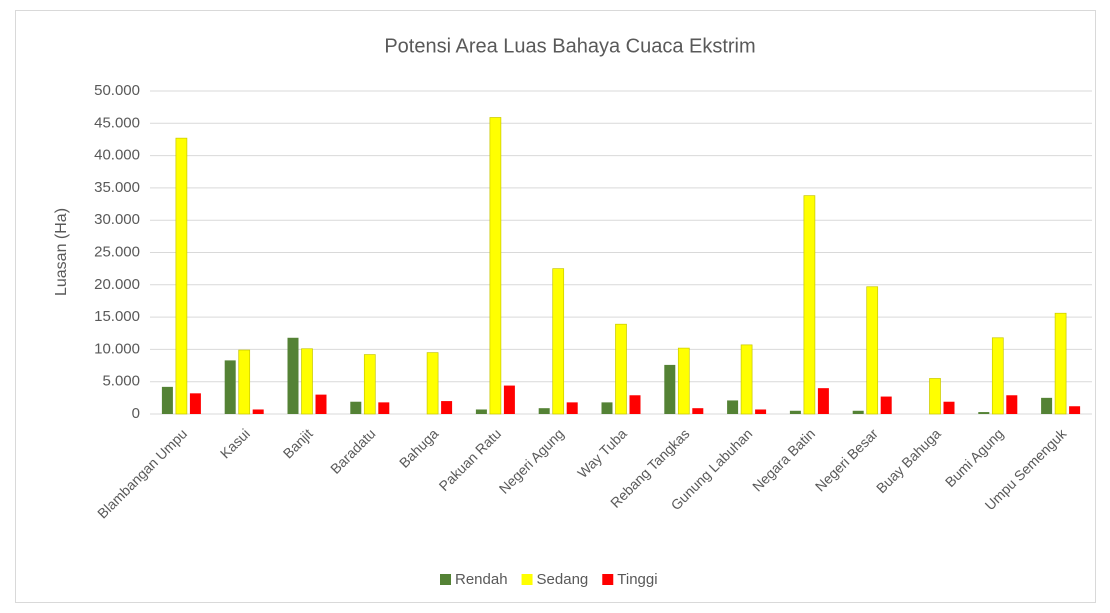  I want to click on legend-label: Rendah, so click(481, 579).